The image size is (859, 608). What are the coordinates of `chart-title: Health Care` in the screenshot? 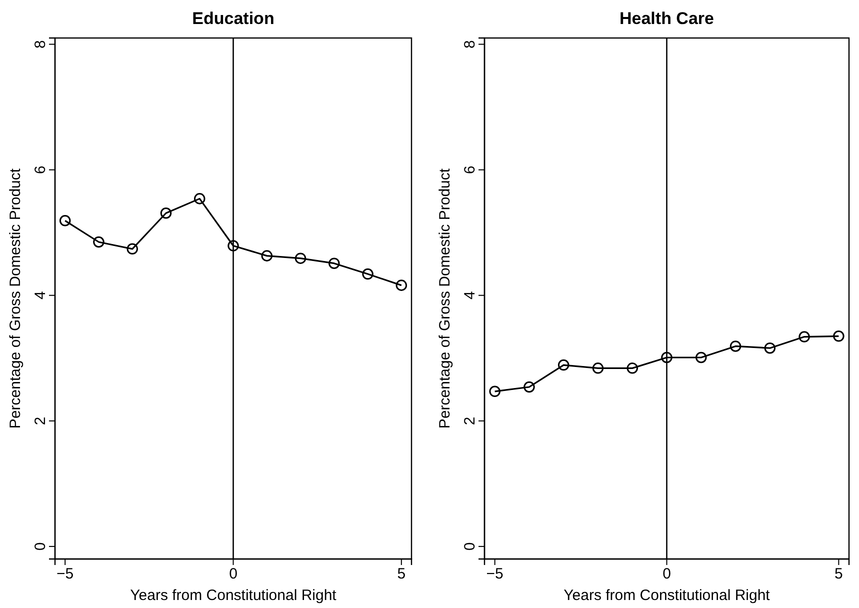 It's located at (667, 18).